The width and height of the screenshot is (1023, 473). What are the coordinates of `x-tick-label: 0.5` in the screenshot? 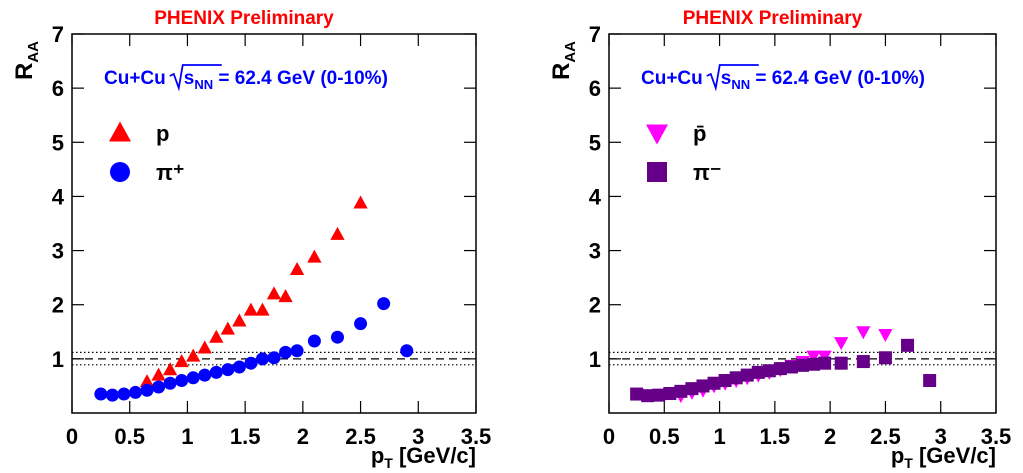 It's located at (129, 436).